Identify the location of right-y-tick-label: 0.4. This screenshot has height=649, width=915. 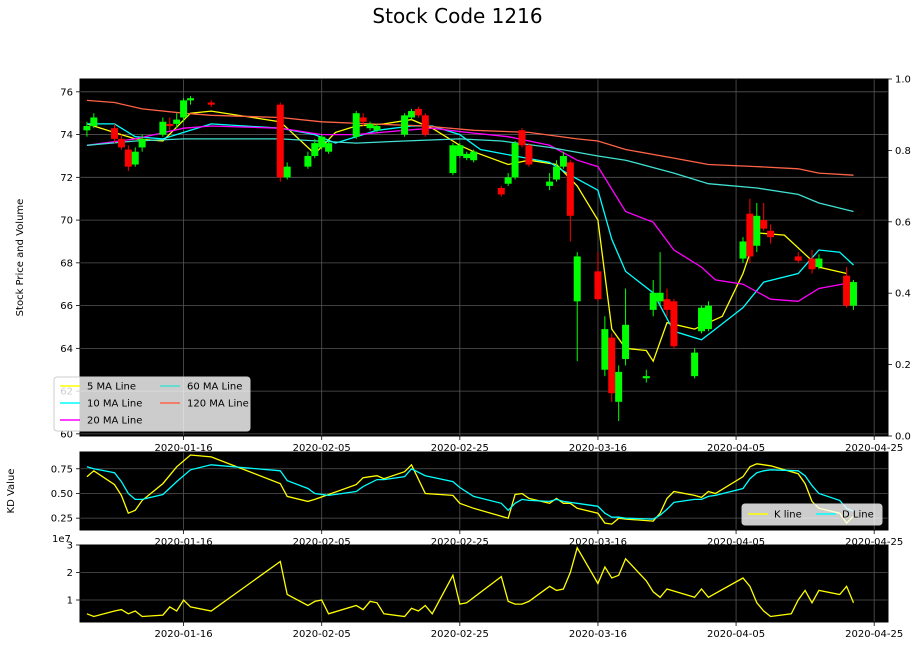
(903, 294).